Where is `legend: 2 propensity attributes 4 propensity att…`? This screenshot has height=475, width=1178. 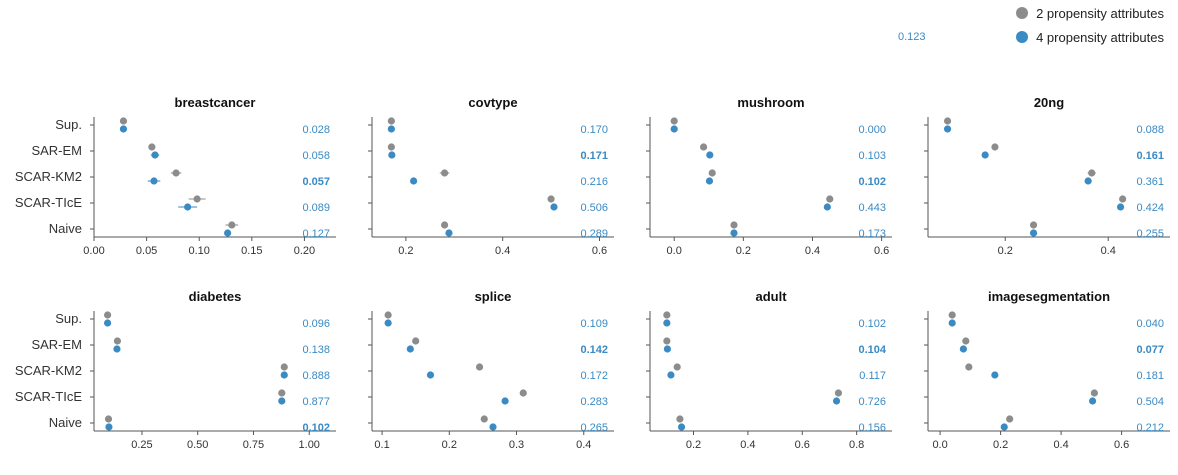
legend: 2 propensity attributes 4 propensity att… is located at coordinates (1031, 24).